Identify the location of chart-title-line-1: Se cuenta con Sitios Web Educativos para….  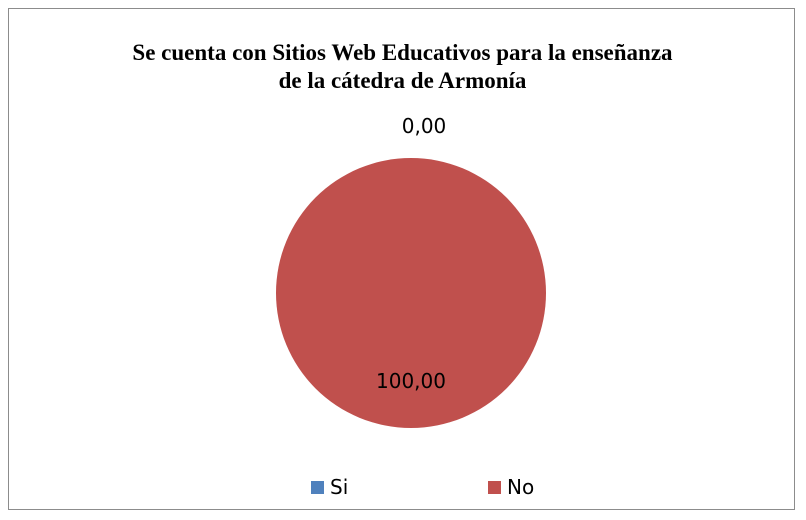
(402, 52).